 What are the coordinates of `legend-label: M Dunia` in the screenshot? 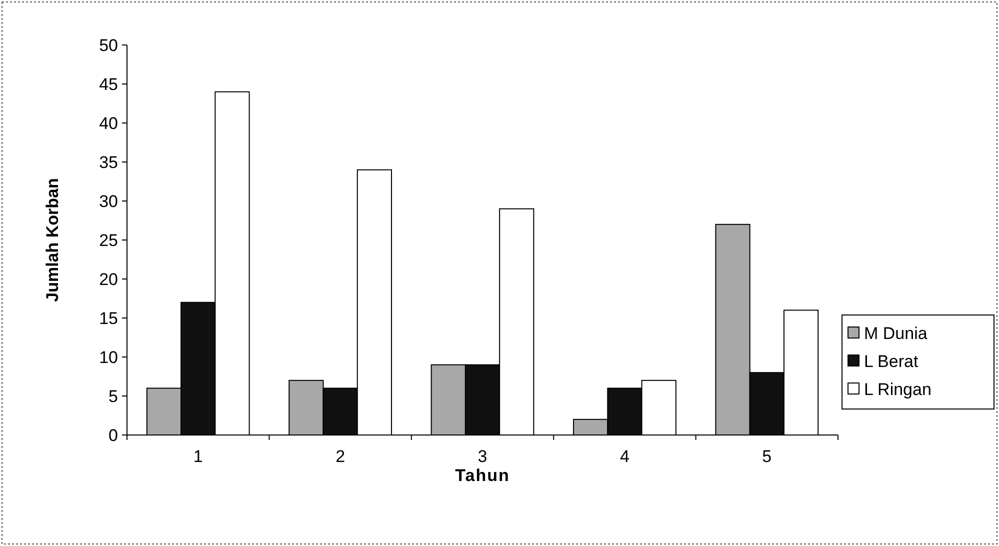 It's located at (896, 333).